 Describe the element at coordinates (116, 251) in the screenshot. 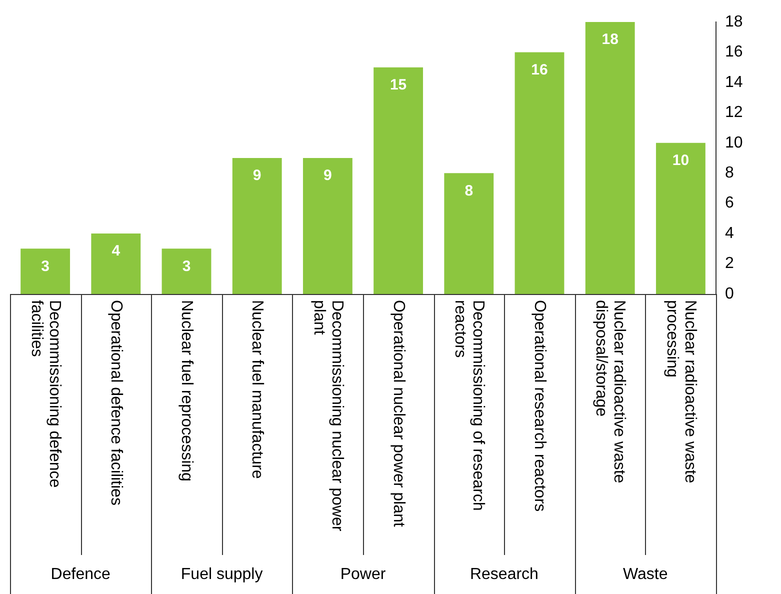

I see `data-label: 4` at that location.